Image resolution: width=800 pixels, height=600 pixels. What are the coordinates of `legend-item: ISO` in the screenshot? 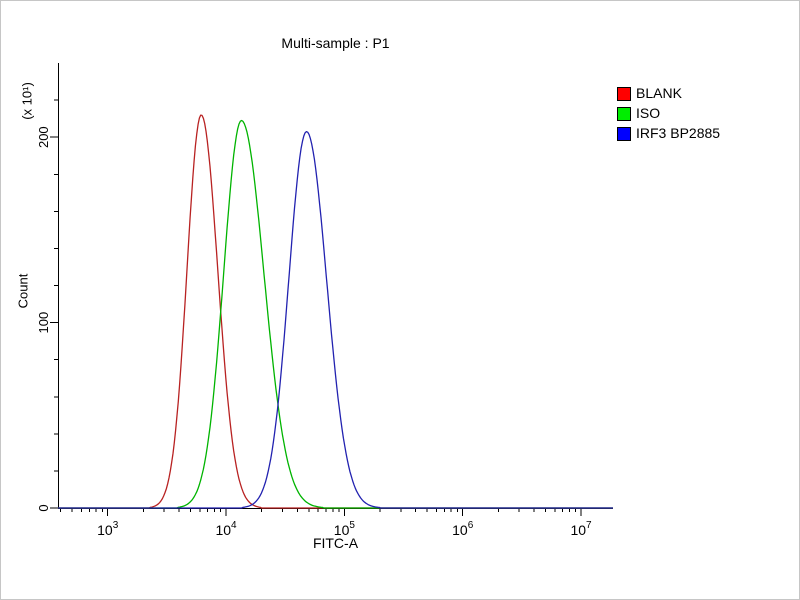 It's located at (668, 113).